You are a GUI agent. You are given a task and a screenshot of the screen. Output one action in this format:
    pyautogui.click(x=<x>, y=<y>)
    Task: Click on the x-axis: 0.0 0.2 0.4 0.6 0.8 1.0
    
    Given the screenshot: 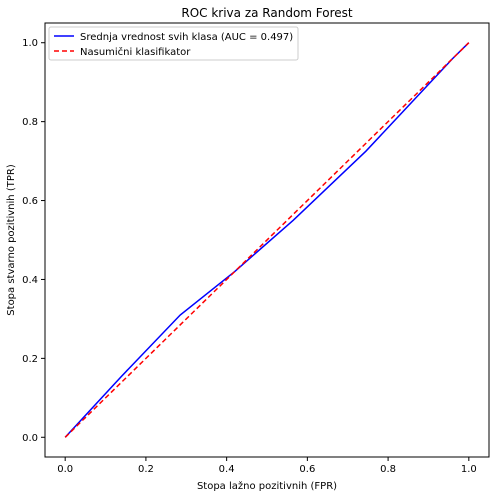 What is the action you would take?
    pyautogui.click(x=267, y=466)
    